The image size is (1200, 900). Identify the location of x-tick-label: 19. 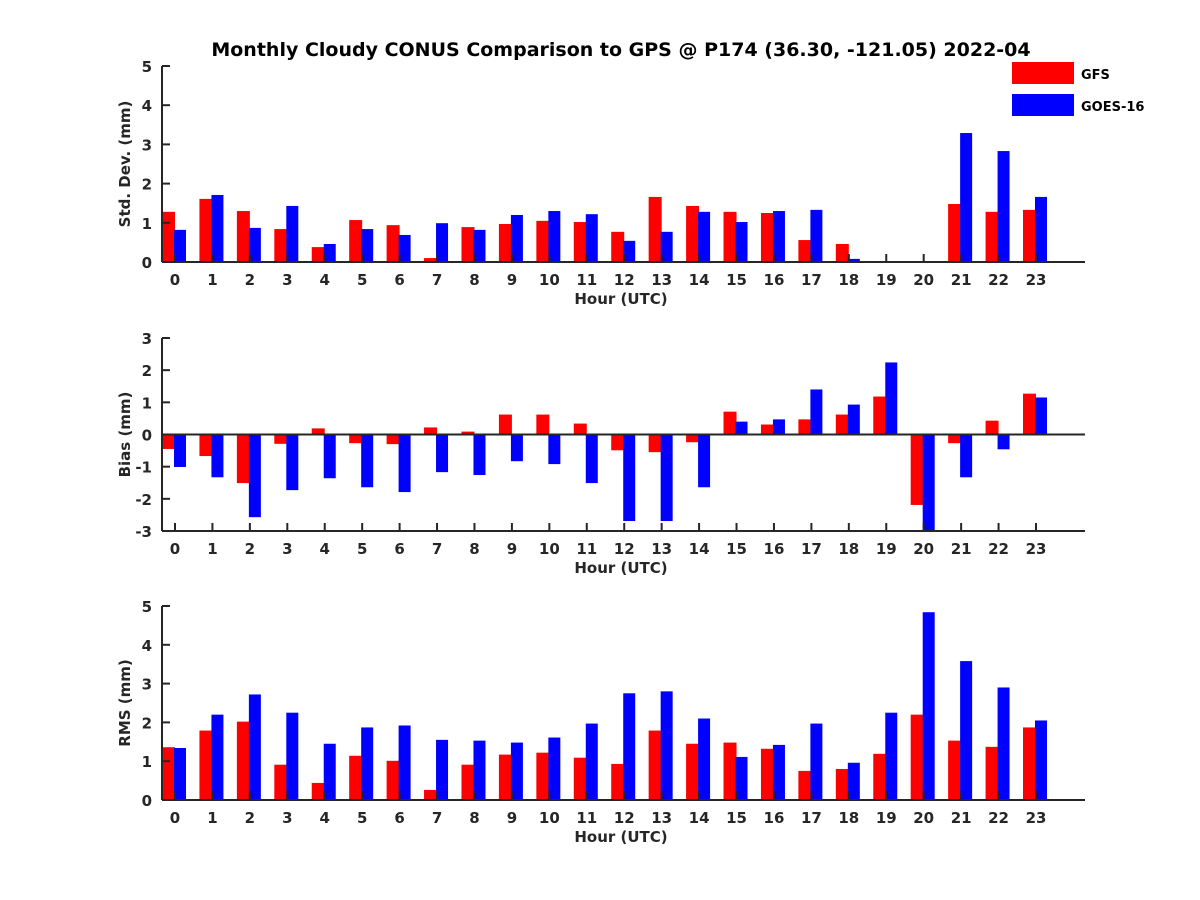
(886, 818).